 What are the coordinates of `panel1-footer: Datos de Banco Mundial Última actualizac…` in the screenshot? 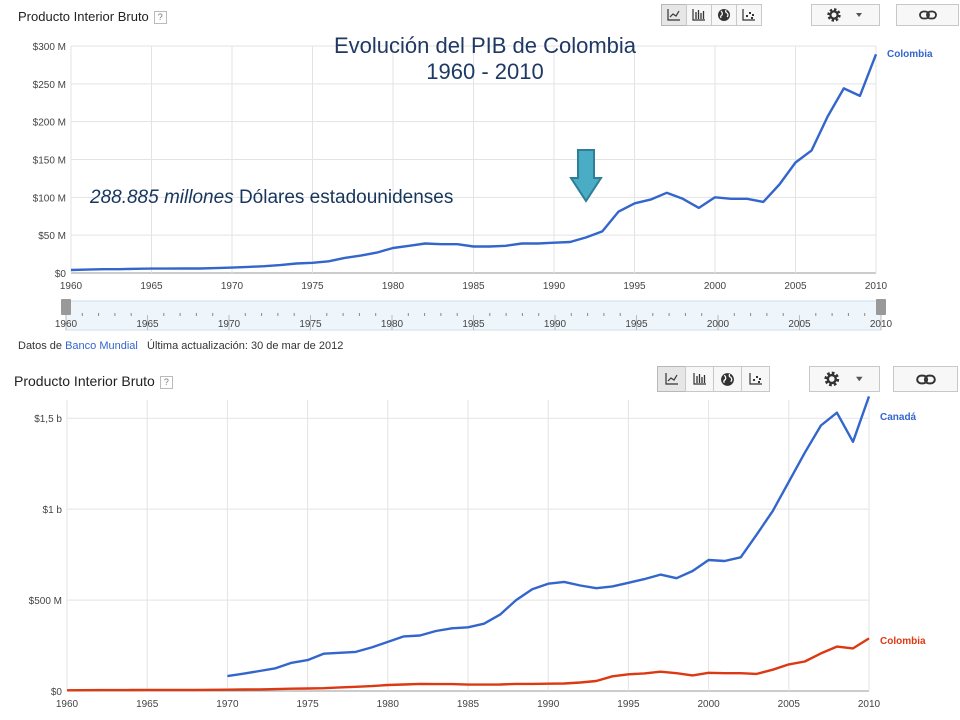 It's located at (180, 346).